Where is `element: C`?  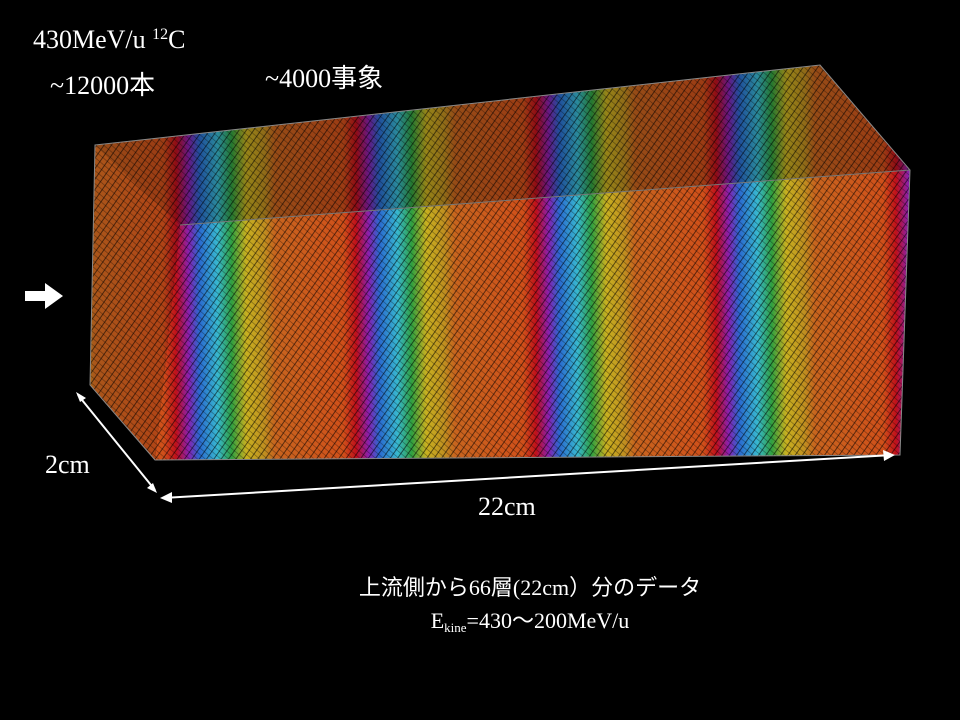
element: C is located at coordinates (177, 39).